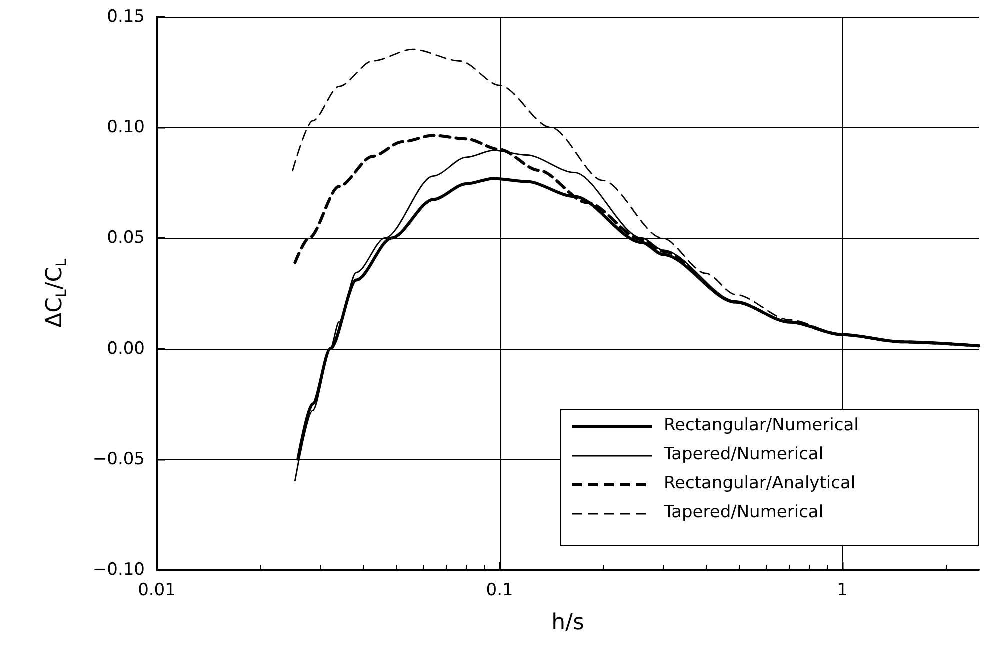 Image resolution: width=997 pixels, height=666 pixels. Describe the element at coordinates (761, 426) in the screenshot. I see `legend-label: Rectangular/Numerical` at that location.